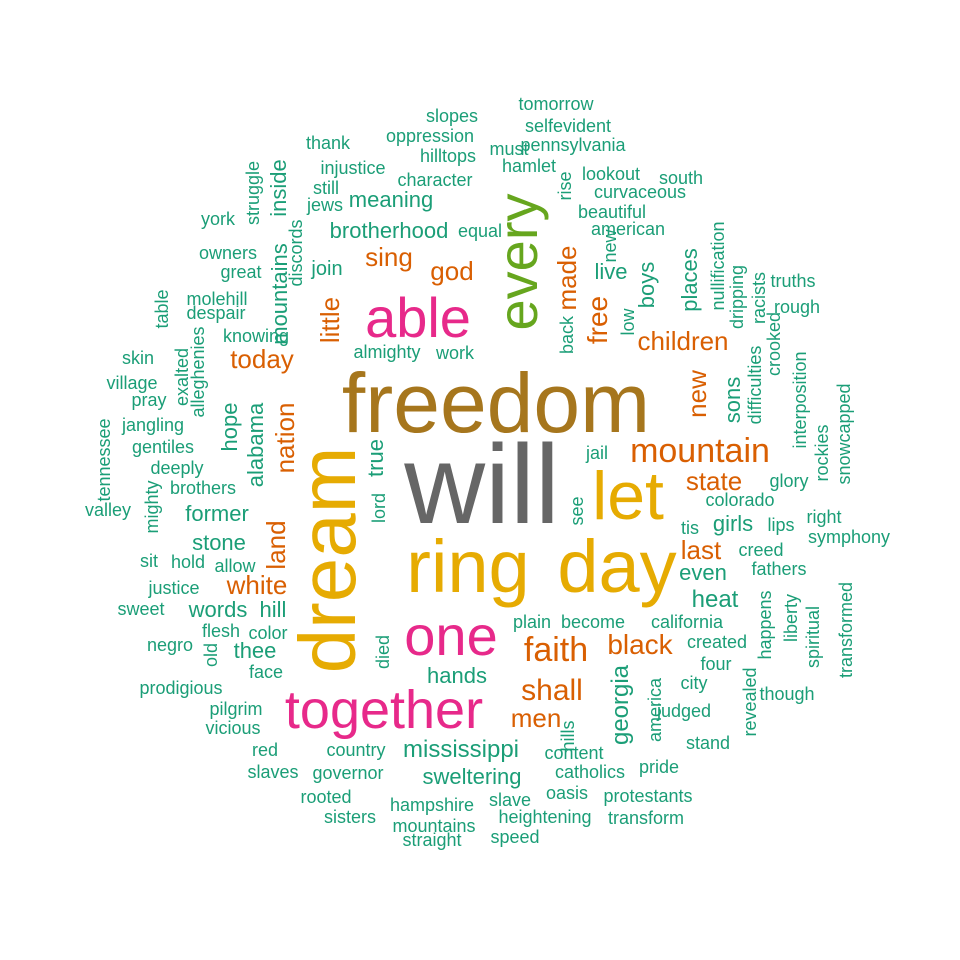 This screenshot has width=960, height=960. What do you see at coordinates (733, 523) in the screenshot?
I see `word: girls` at bounding box center [733, 523].